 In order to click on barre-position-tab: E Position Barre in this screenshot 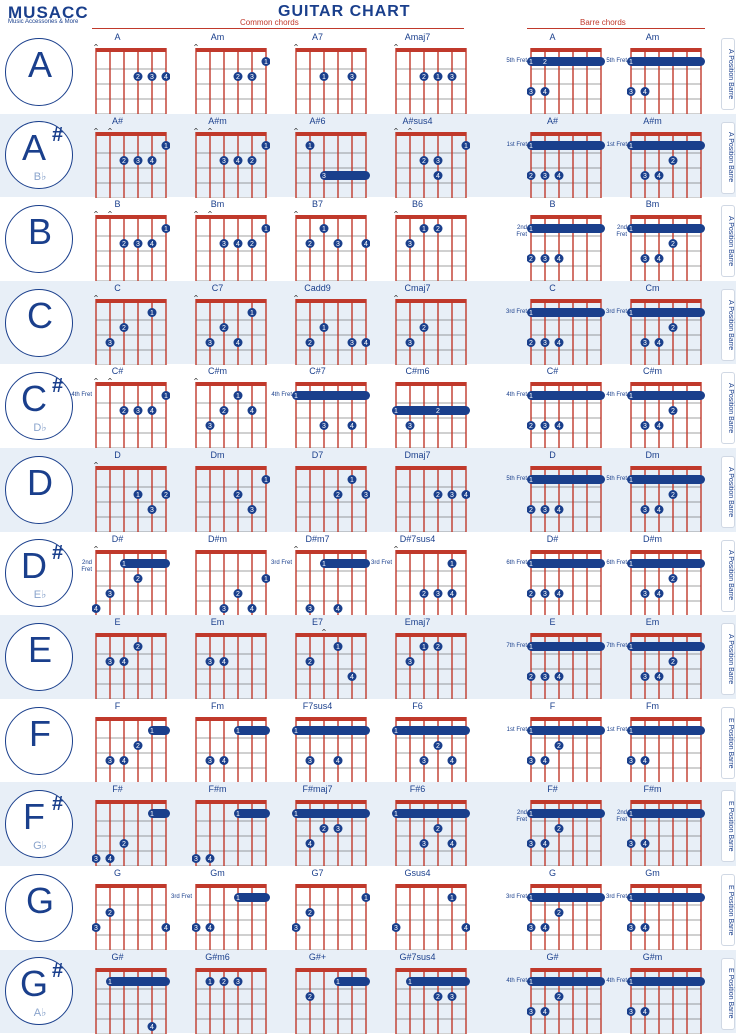, I will do `click(728, 993)`.